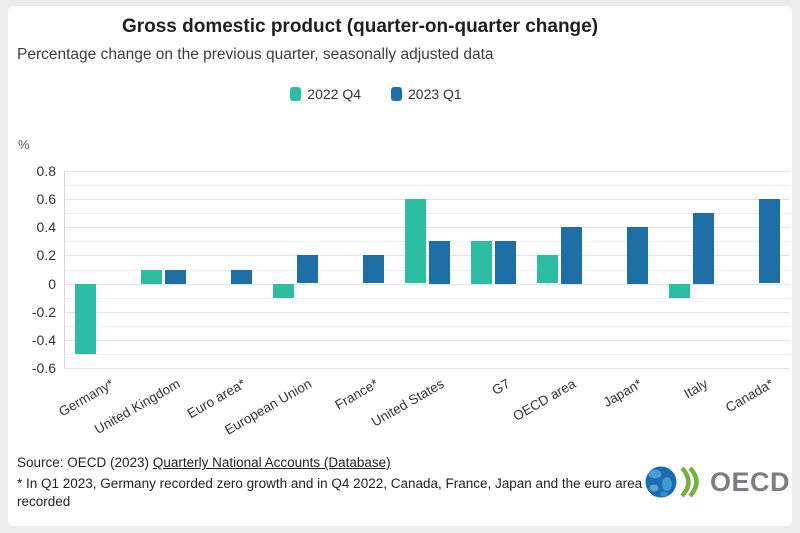 The image size is (800, 533). I want to click on bar-2022-q4-united-kingdom, so click(151, 276).